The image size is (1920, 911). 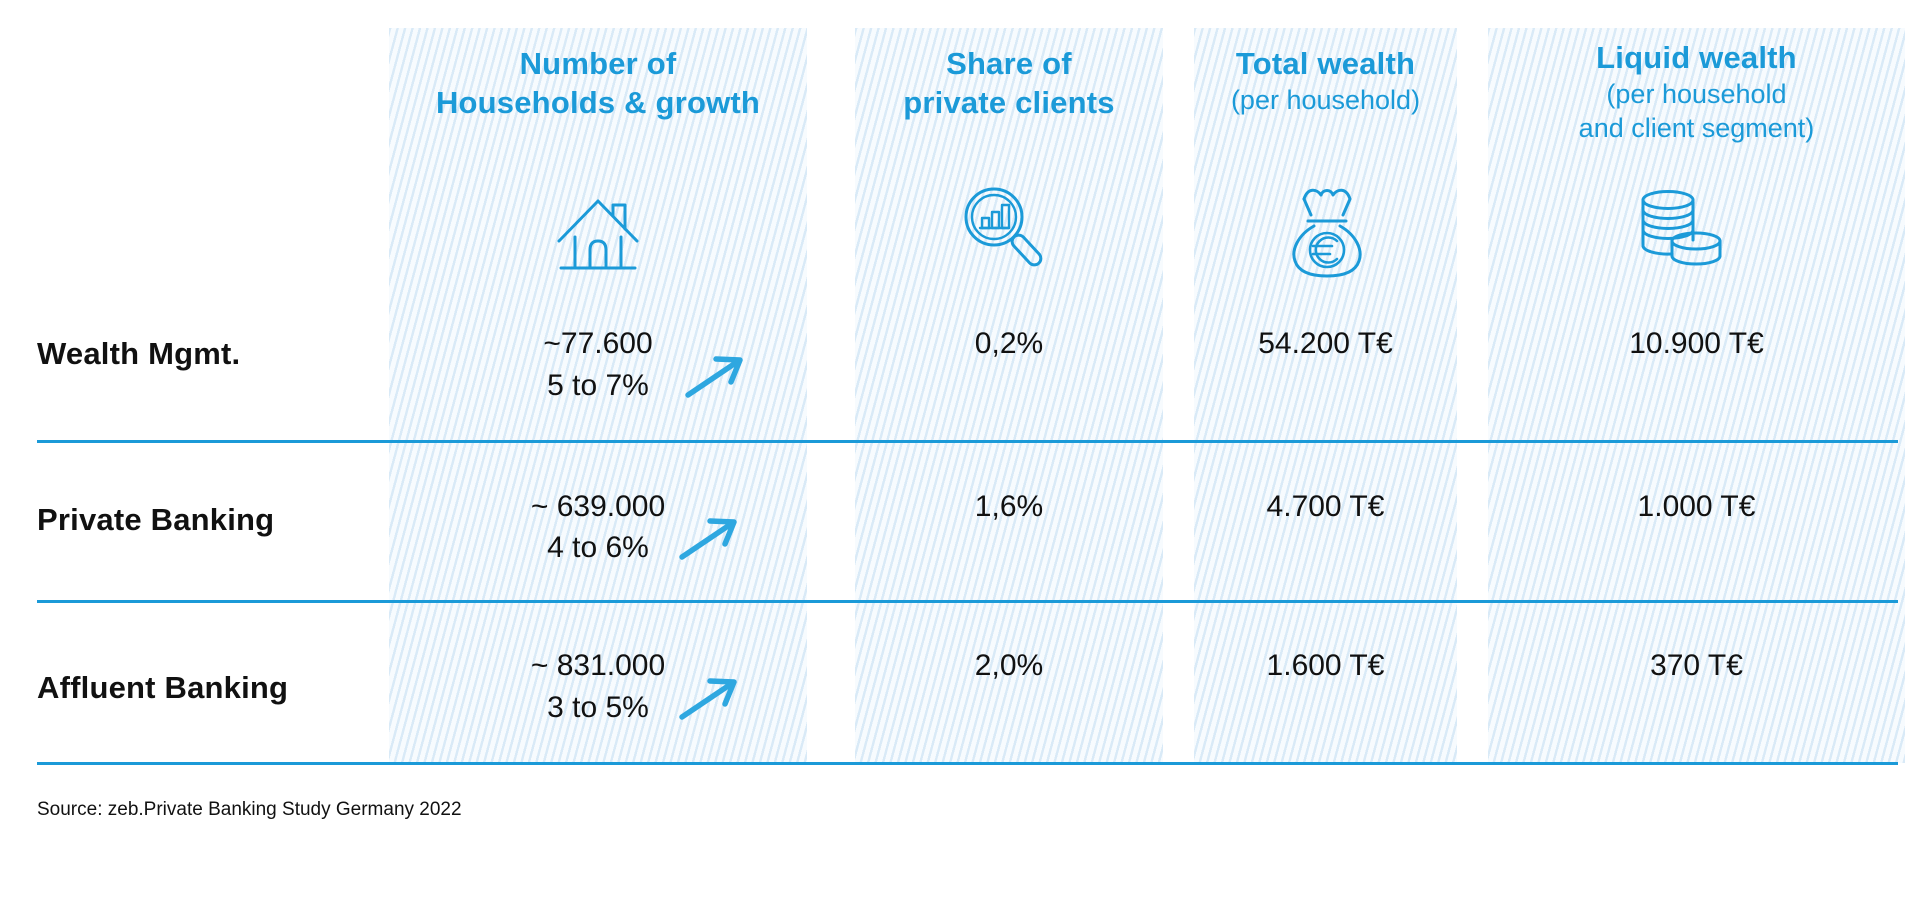 What do you see at coordinates (598, 102) in the screenshot?
I see `header-line: Households & growth` at bounding box center [598, 102].